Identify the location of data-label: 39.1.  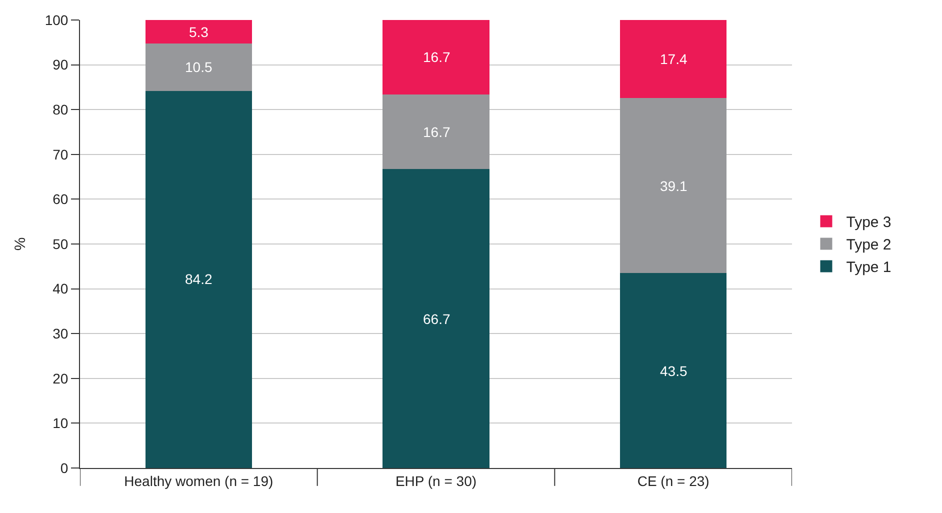
(674, 186).